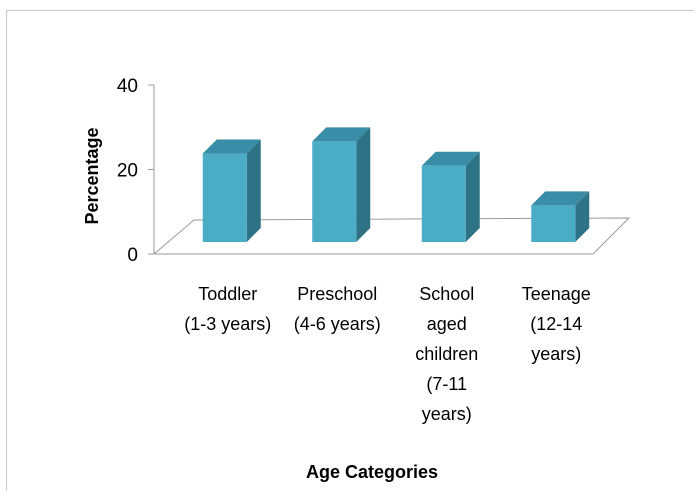  I want to click on chart-floor, so click(391, 236).